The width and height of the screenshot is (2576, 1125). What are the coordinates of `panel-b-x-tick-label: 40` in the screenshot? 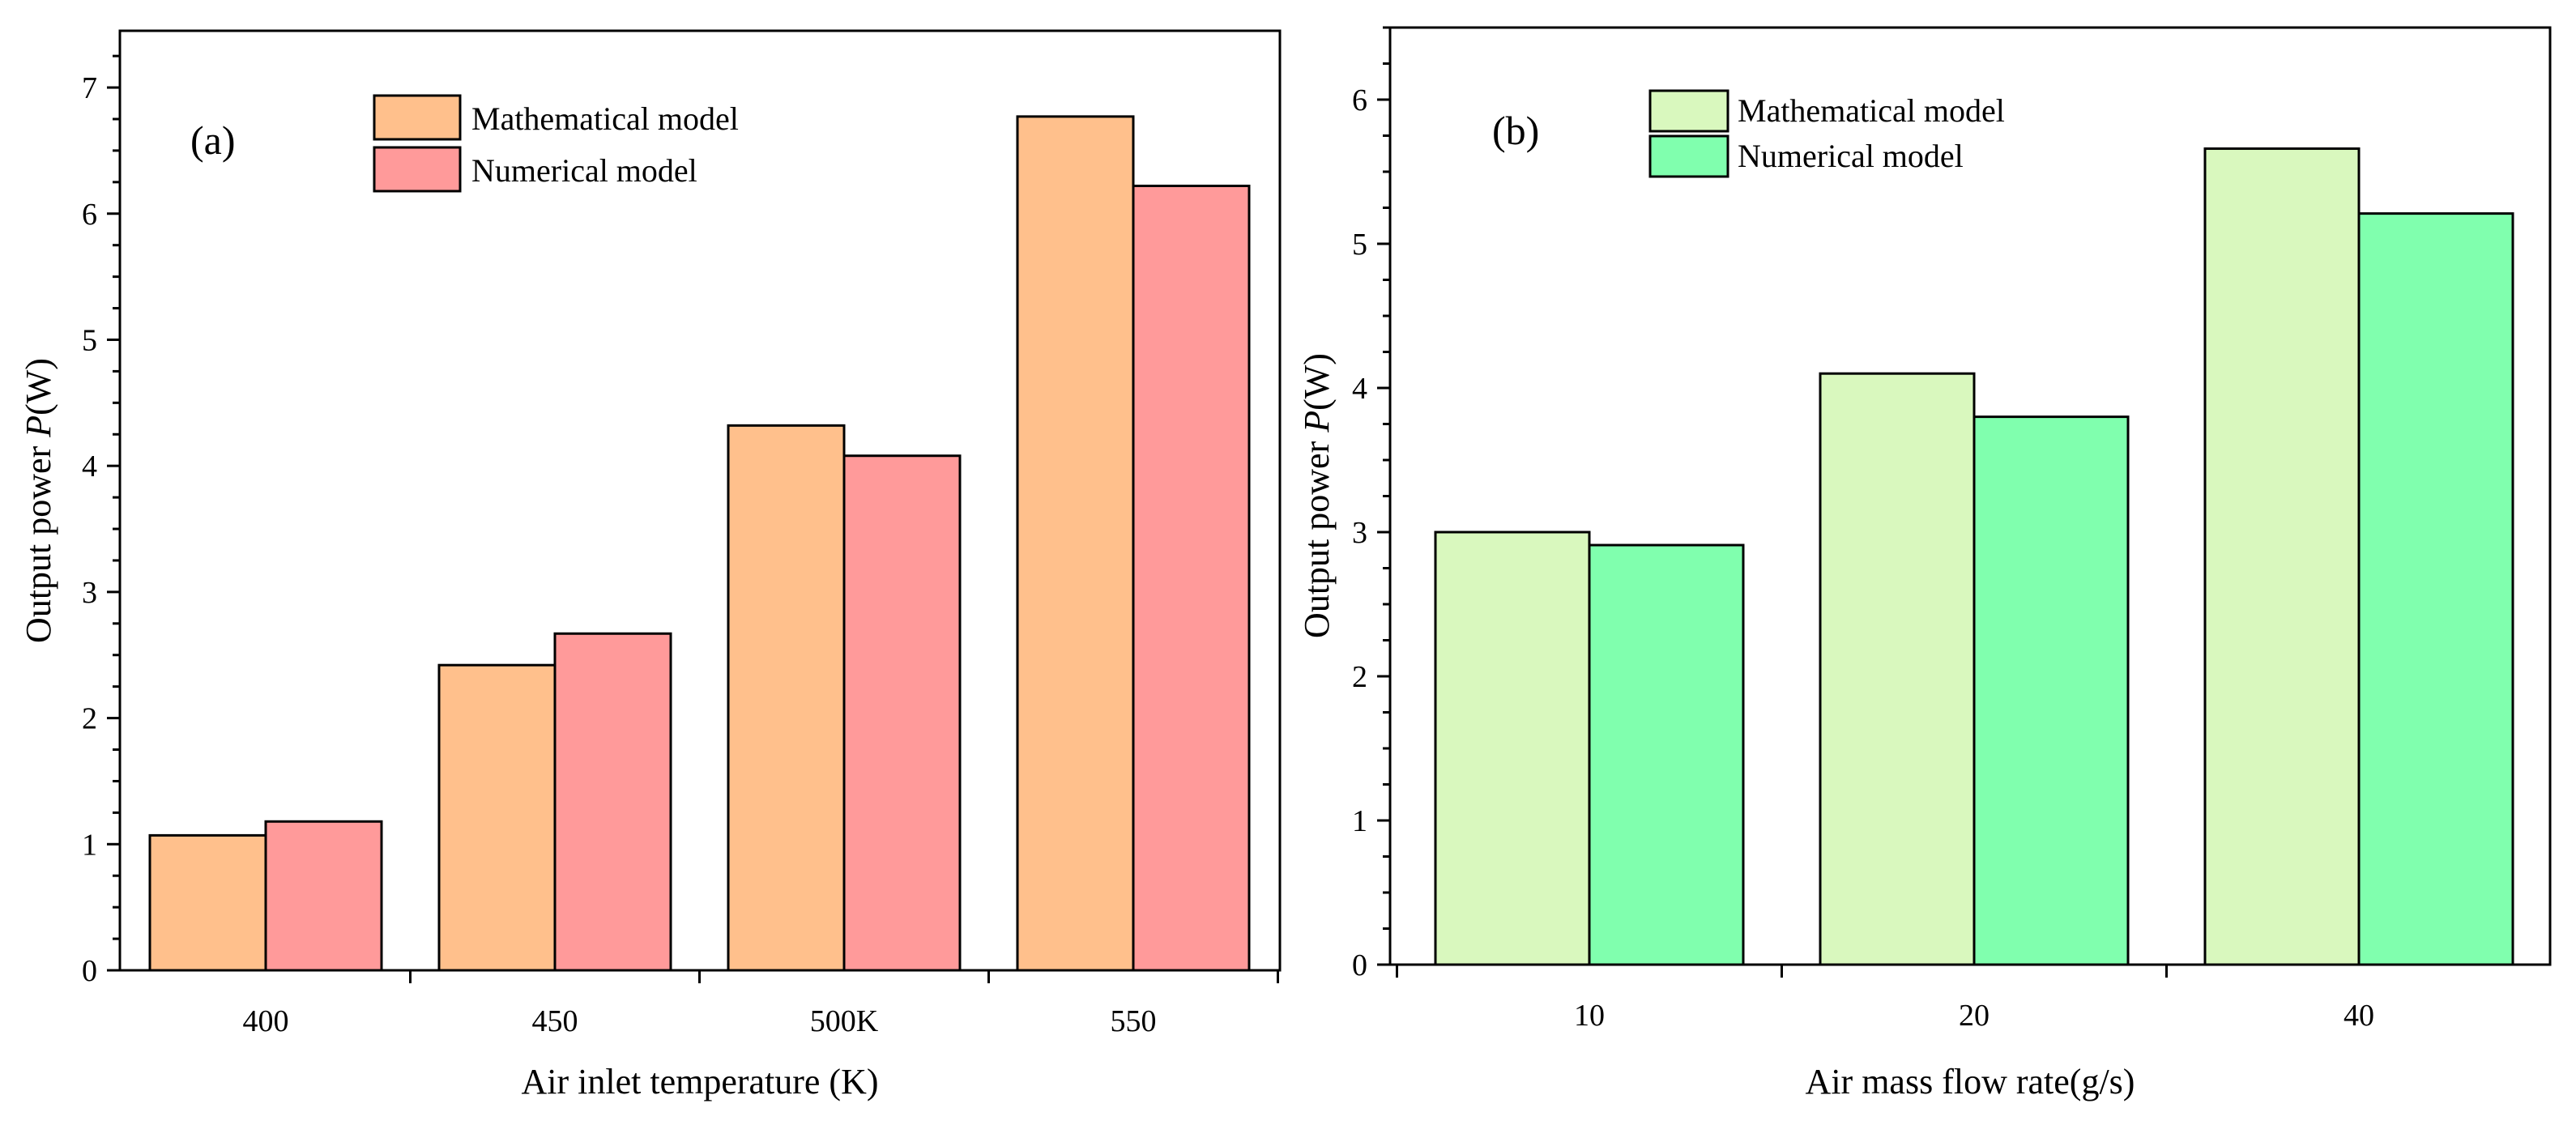 It's located at (2359, 1016).